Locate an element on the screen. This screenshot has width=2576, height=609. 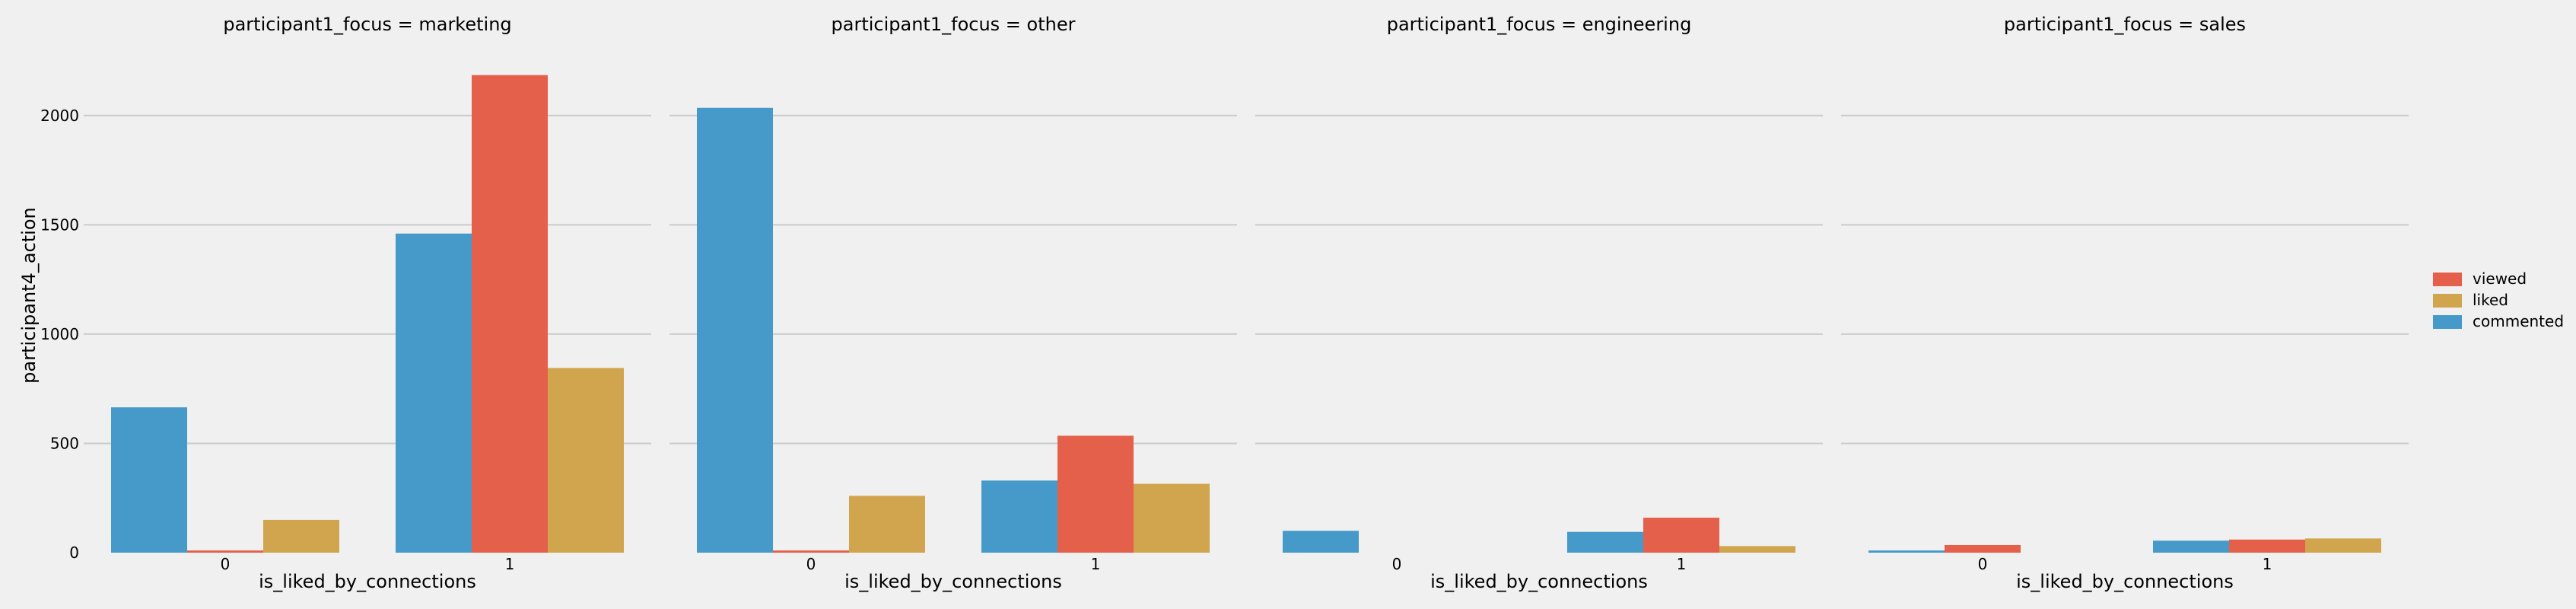
y-tick-label: 1000 is located at coordinates (59, 334).